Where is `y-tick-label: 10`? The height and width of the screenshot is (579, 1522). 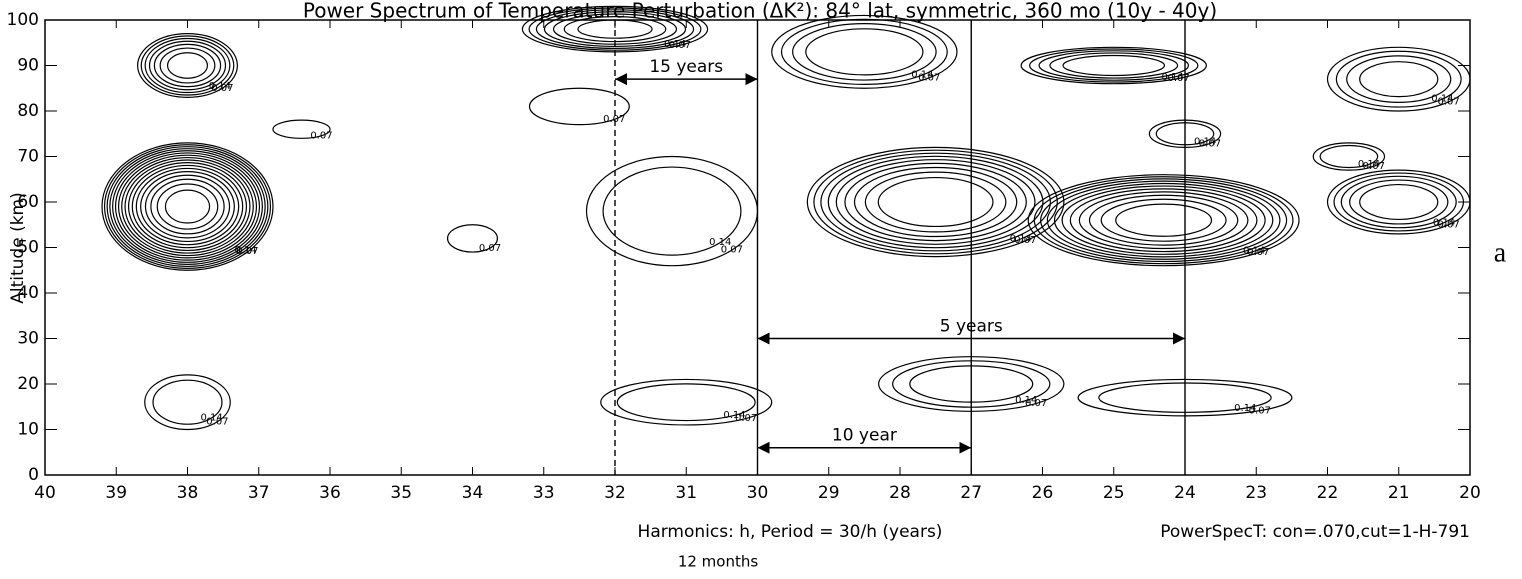
y-tick-label: 10 is located at coordinates (28, 430).